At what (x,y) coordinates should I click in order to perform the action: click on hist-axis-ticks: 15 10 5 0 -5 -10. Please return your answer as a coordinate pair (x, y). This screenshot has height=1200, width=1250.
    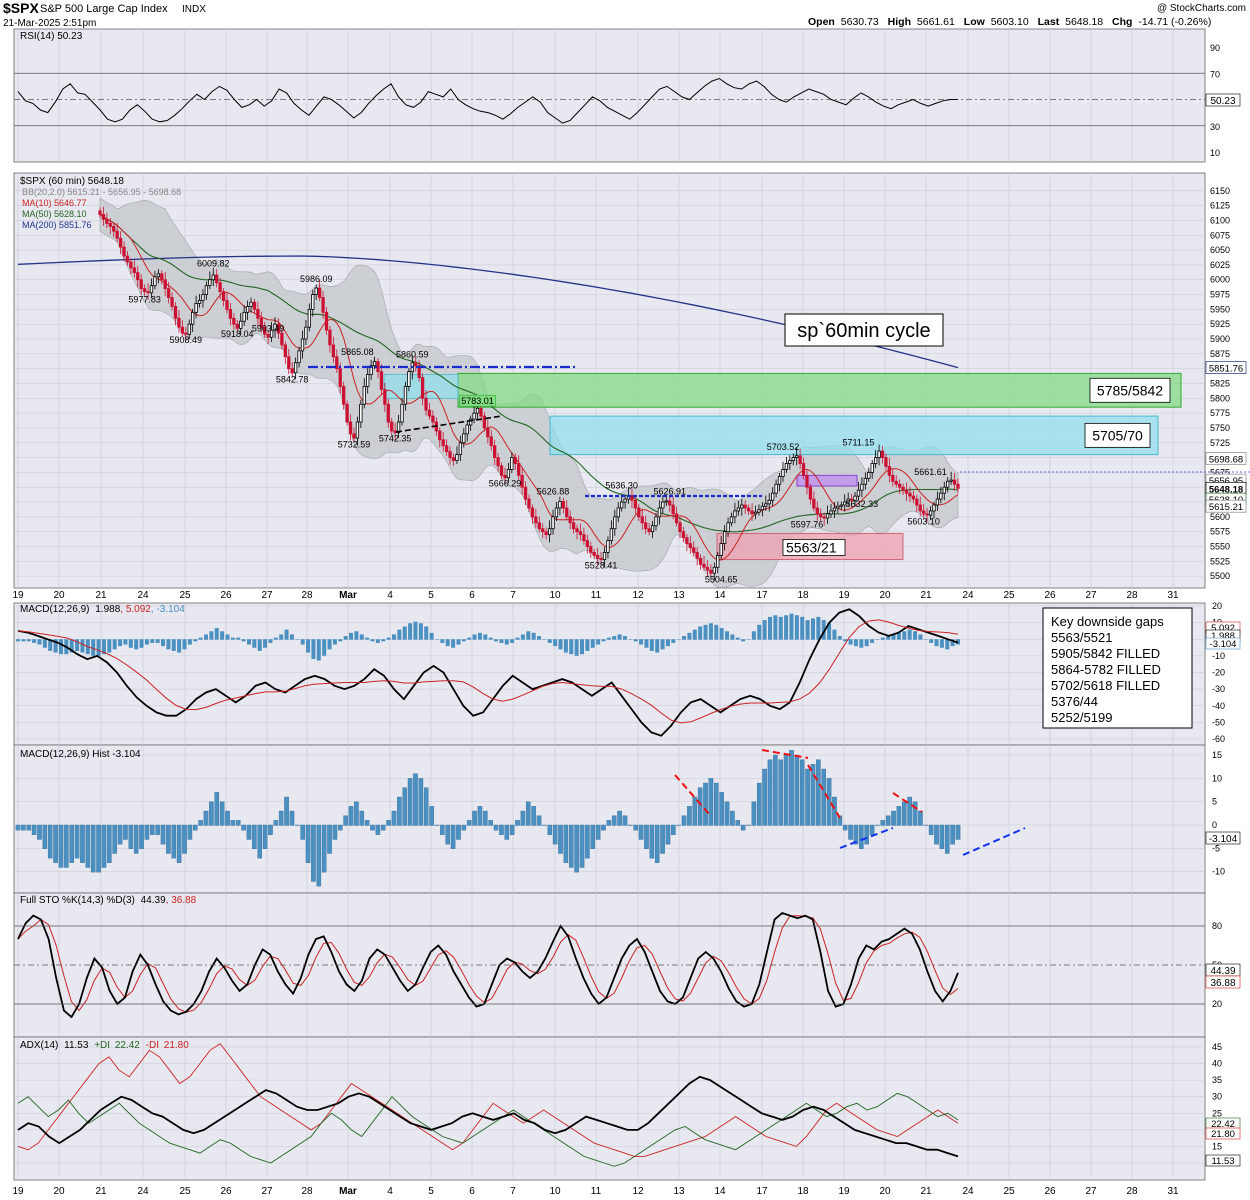
    Looking at the image, I should click on (1218, 813).